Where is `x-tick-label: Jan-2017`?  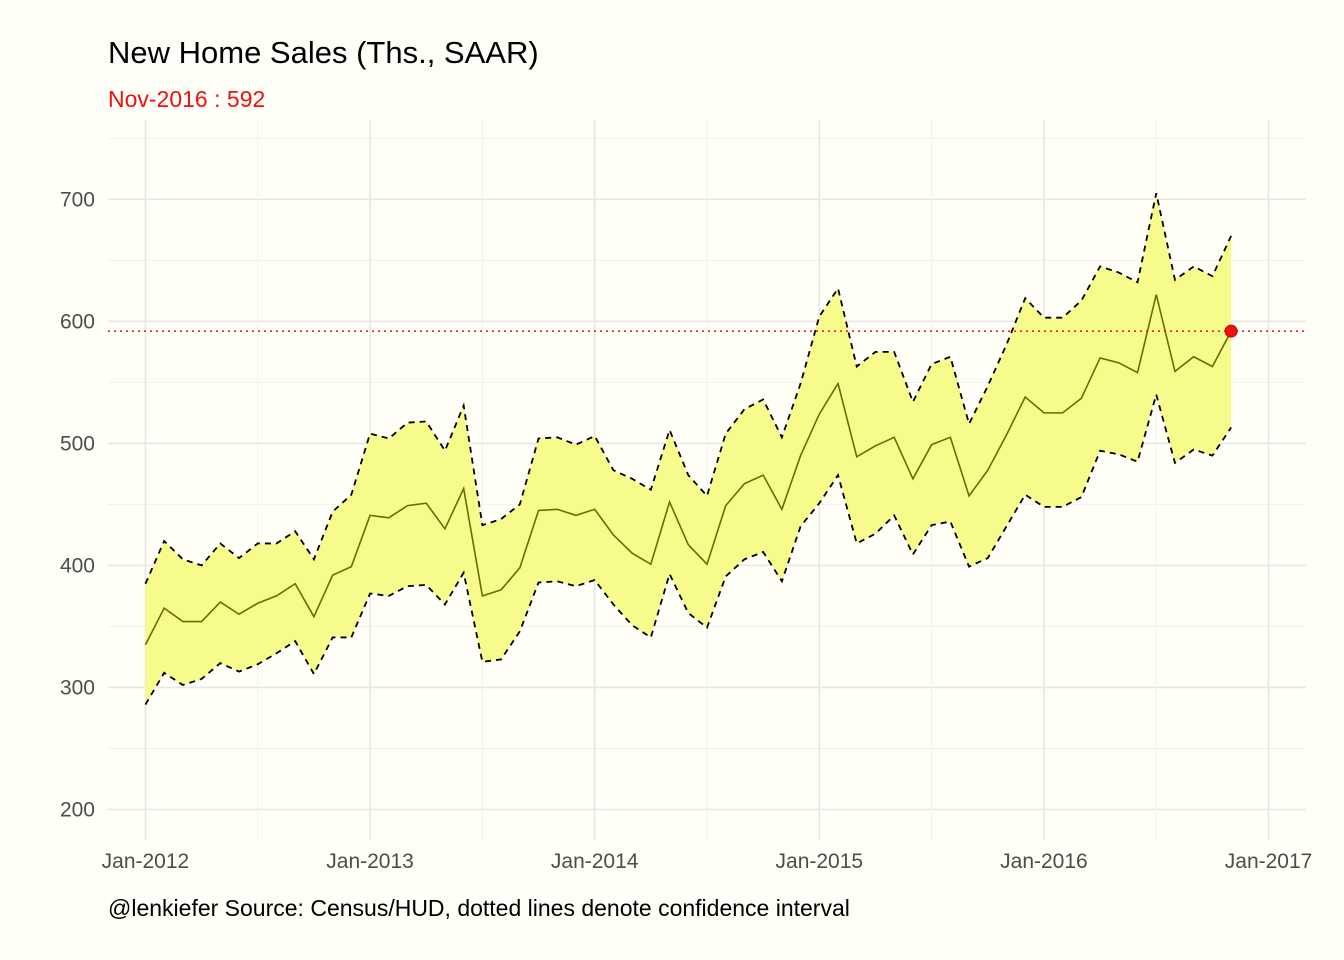
x-tick-label: Jan-2017 is located at coordinates (1269, 861).